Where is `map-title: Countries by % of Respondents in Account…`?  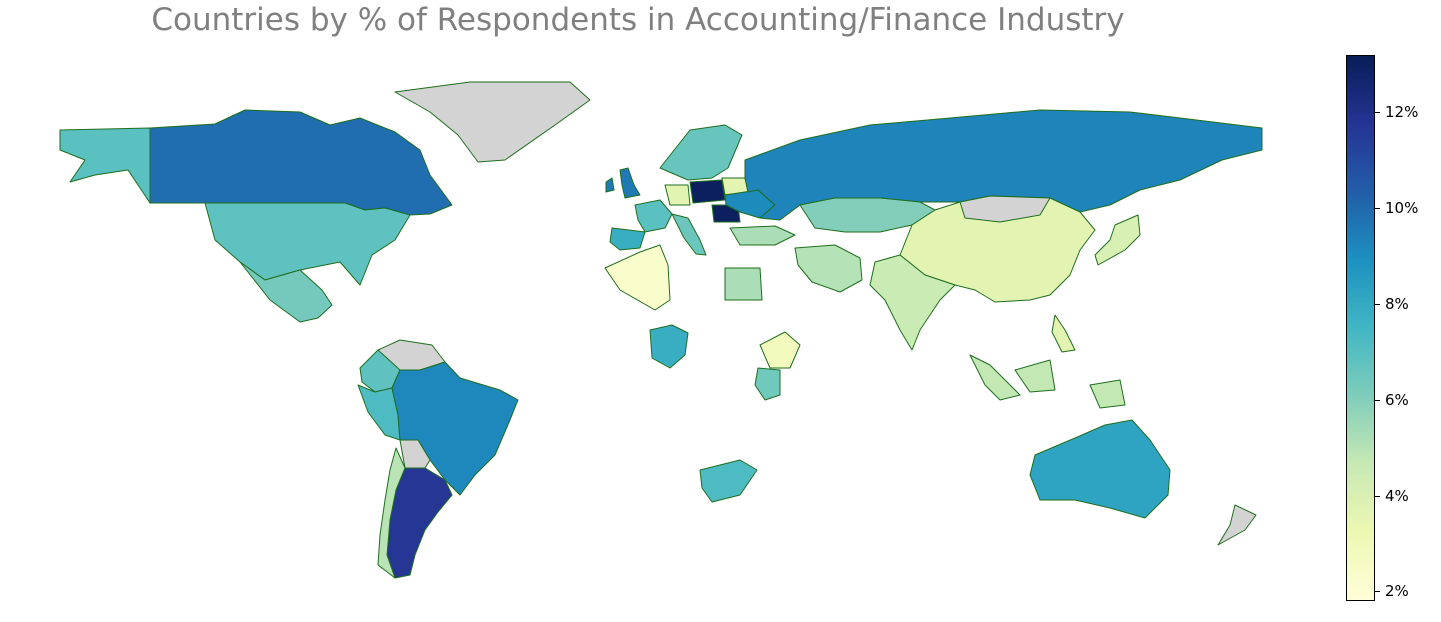
map-title: Countries by % of Respondents in Account… is located at coordinates (638, 20).